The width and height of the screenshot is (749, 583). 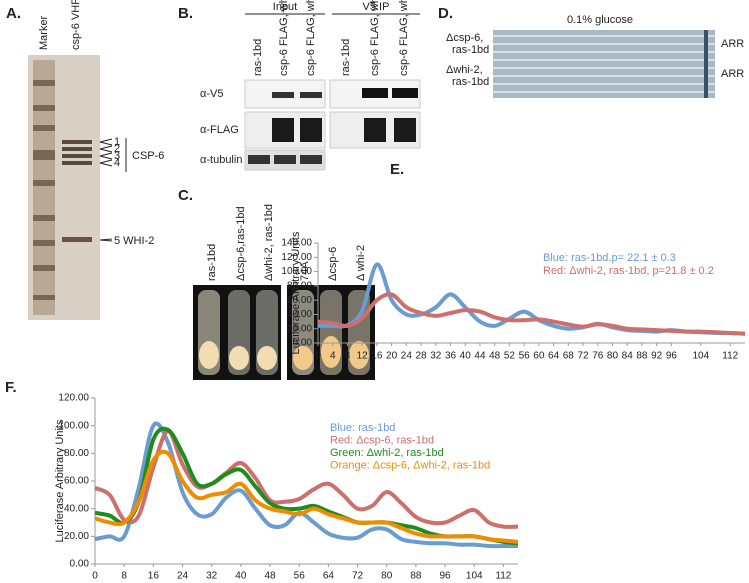 What do you see at coordinates (609, 258) in the screenshot?
I see `legend-entry: Blue: ras-1bd,p= 22.1 ± 0.3` at bounding box center [609, 258].